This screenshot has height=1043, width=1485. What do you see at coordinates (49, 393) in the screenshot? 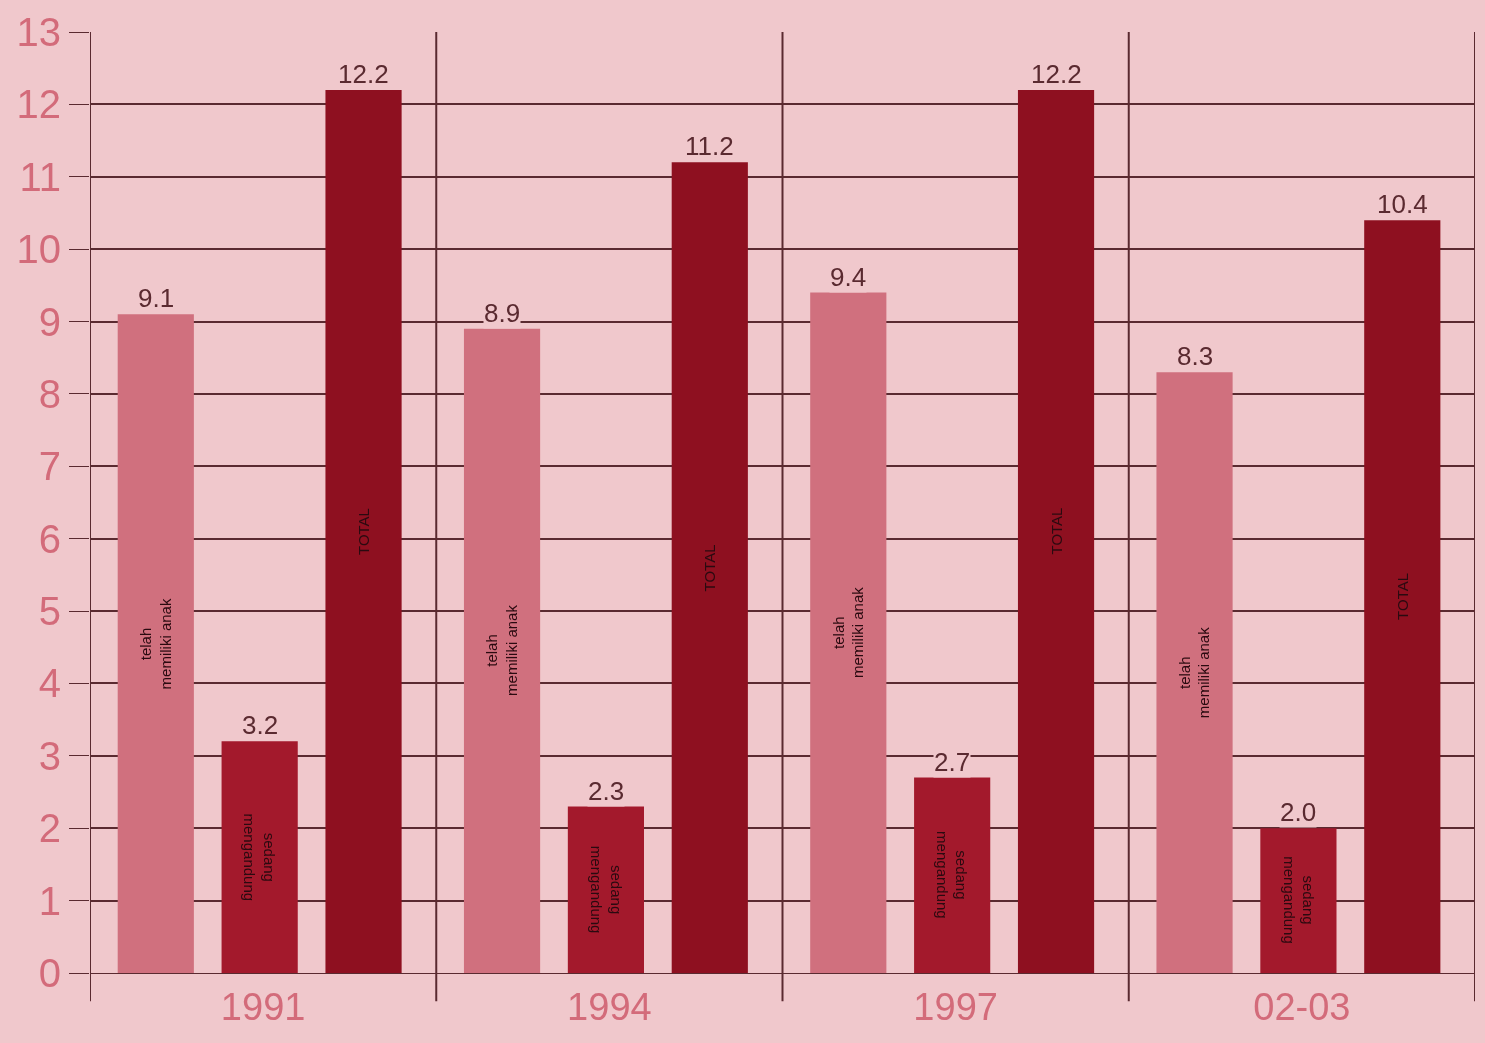
I see `y-tick-label: 8` at bounding box center [49, 393].